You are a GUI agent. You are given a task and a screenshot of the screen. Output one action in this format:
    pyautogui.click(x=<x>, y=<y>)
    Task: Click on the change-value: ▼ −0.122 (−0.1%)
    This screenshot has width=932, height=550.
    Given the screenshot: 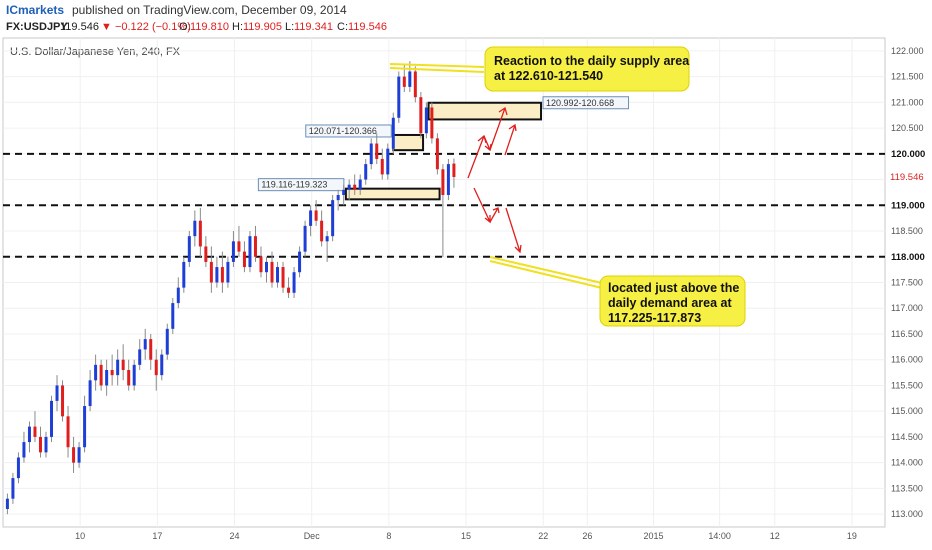 What is the action you would take?
    pyautogui.click(x=146, y=27)
    